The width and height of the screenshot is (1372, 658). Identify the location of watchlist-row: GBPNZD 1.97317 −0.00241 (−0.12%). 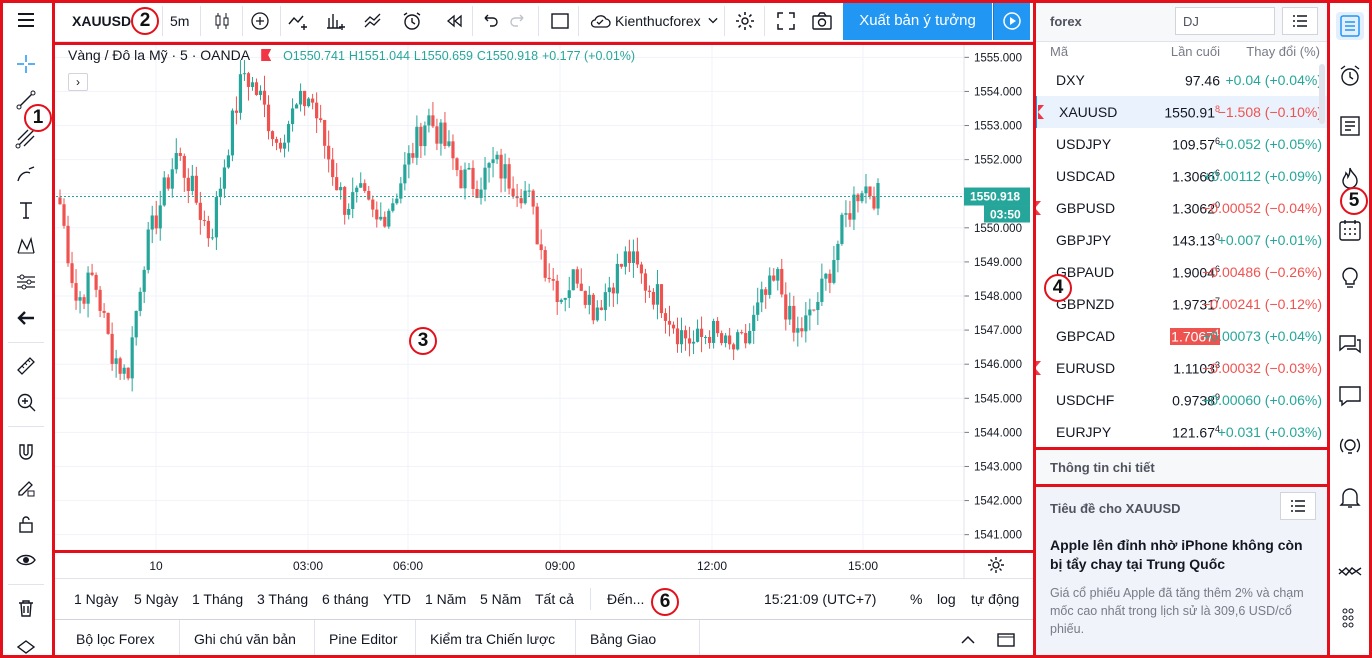
(1181, 304).